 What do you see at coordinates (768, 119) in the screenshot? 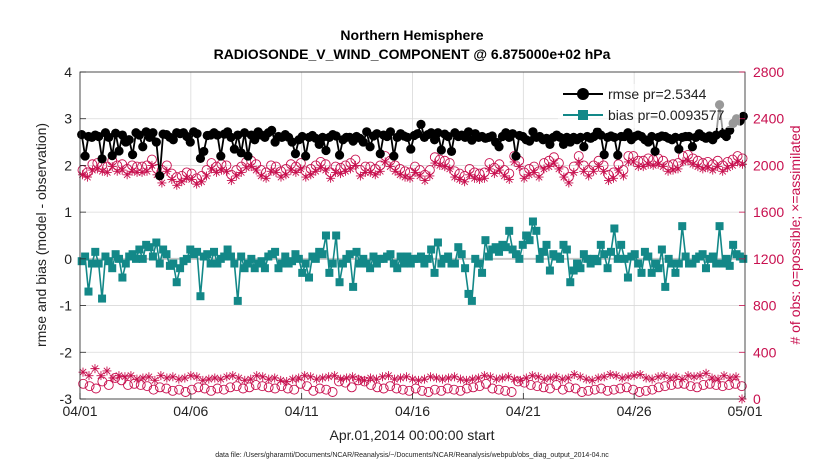
I see `y-right-tick-label: 2400` at bounding box center [768, 119].